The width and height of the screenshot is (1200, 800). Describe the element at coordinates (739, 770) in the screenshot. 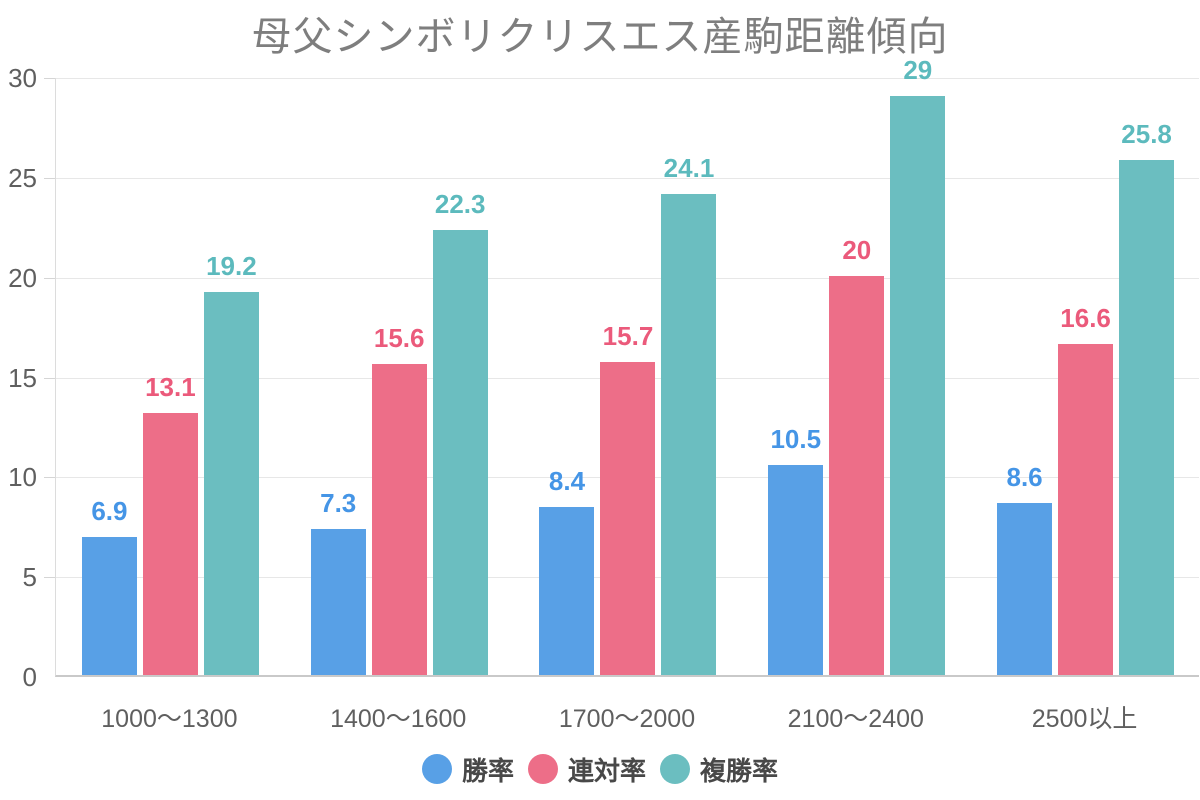

I see `legend-label: 複勝率` at that location.